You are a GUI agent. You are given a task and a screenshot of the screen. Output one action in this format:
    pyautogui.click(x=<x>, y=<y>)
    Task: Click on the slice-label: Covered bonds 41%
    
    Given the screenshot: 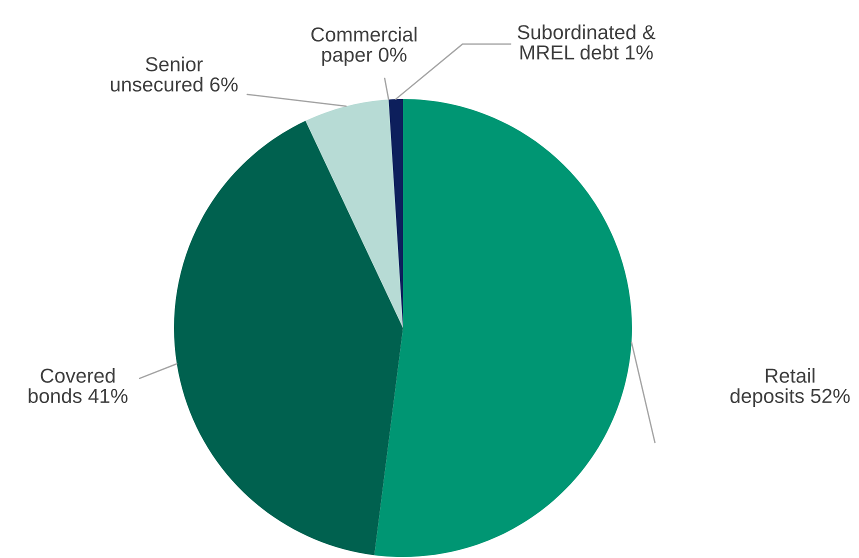 What is the action you would take?
    pyautogui.click(x=78, y=386)
    